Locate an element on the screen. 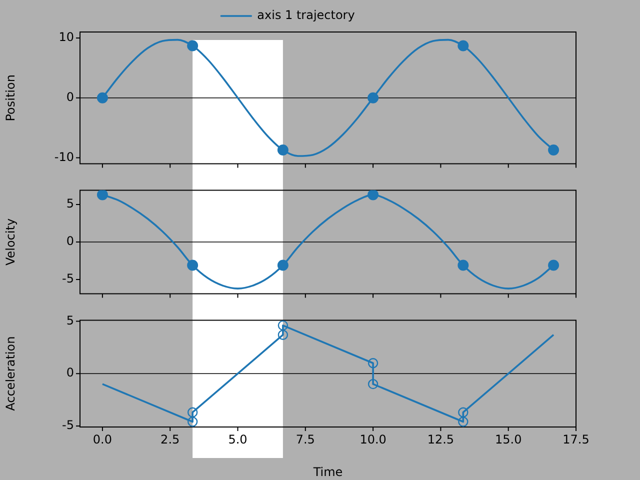 This screenshot has height=480, width=640. legend-label: axis 1 trajectory is located at coordinates (306, 15).